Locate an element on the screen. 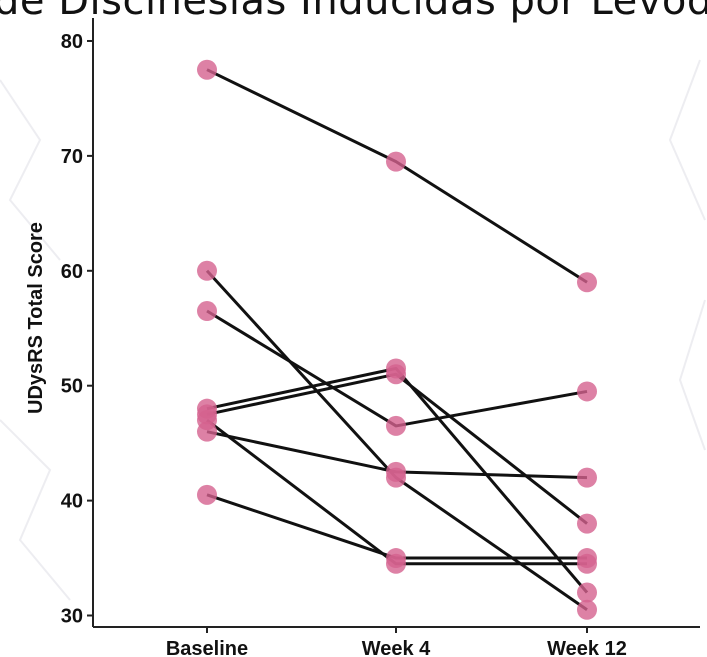 The image size is (707, 657). x-tick-label: Week 4 is located at coordinates (396, 647).